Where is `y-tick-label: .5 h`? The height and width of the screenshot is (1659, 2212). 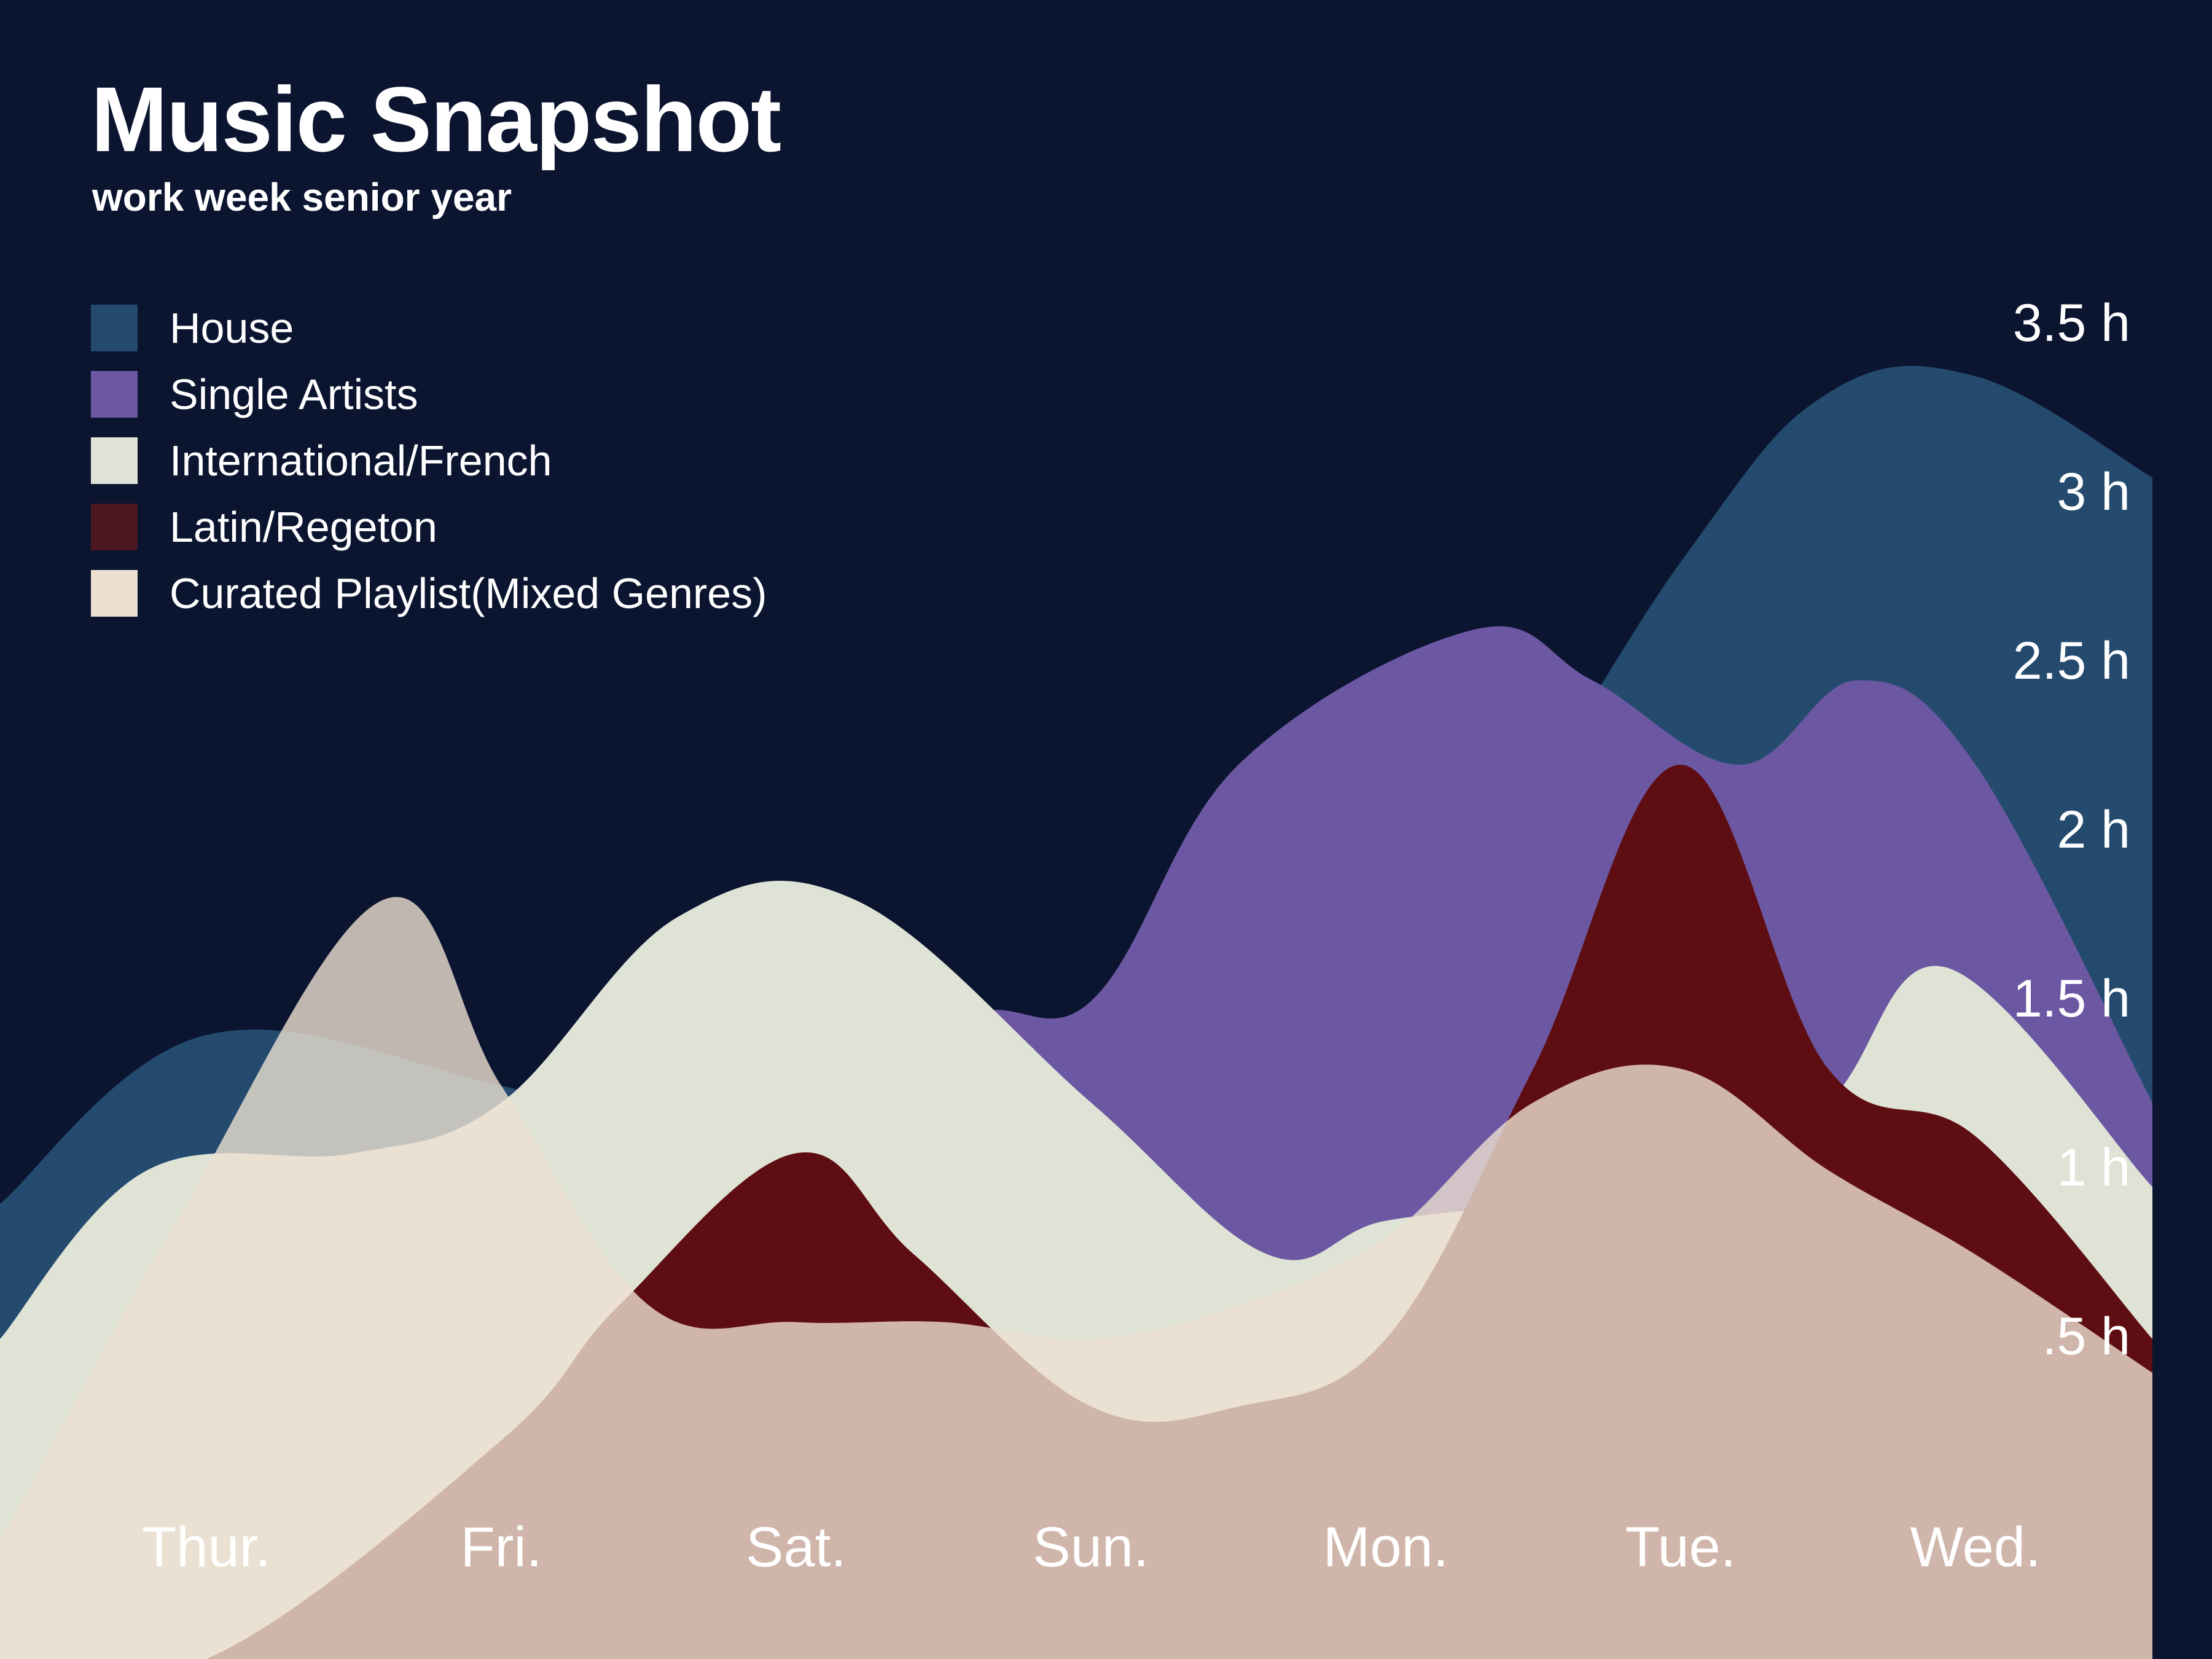
y-tick-label: .5 h is located at coordinates (2086, 1337).